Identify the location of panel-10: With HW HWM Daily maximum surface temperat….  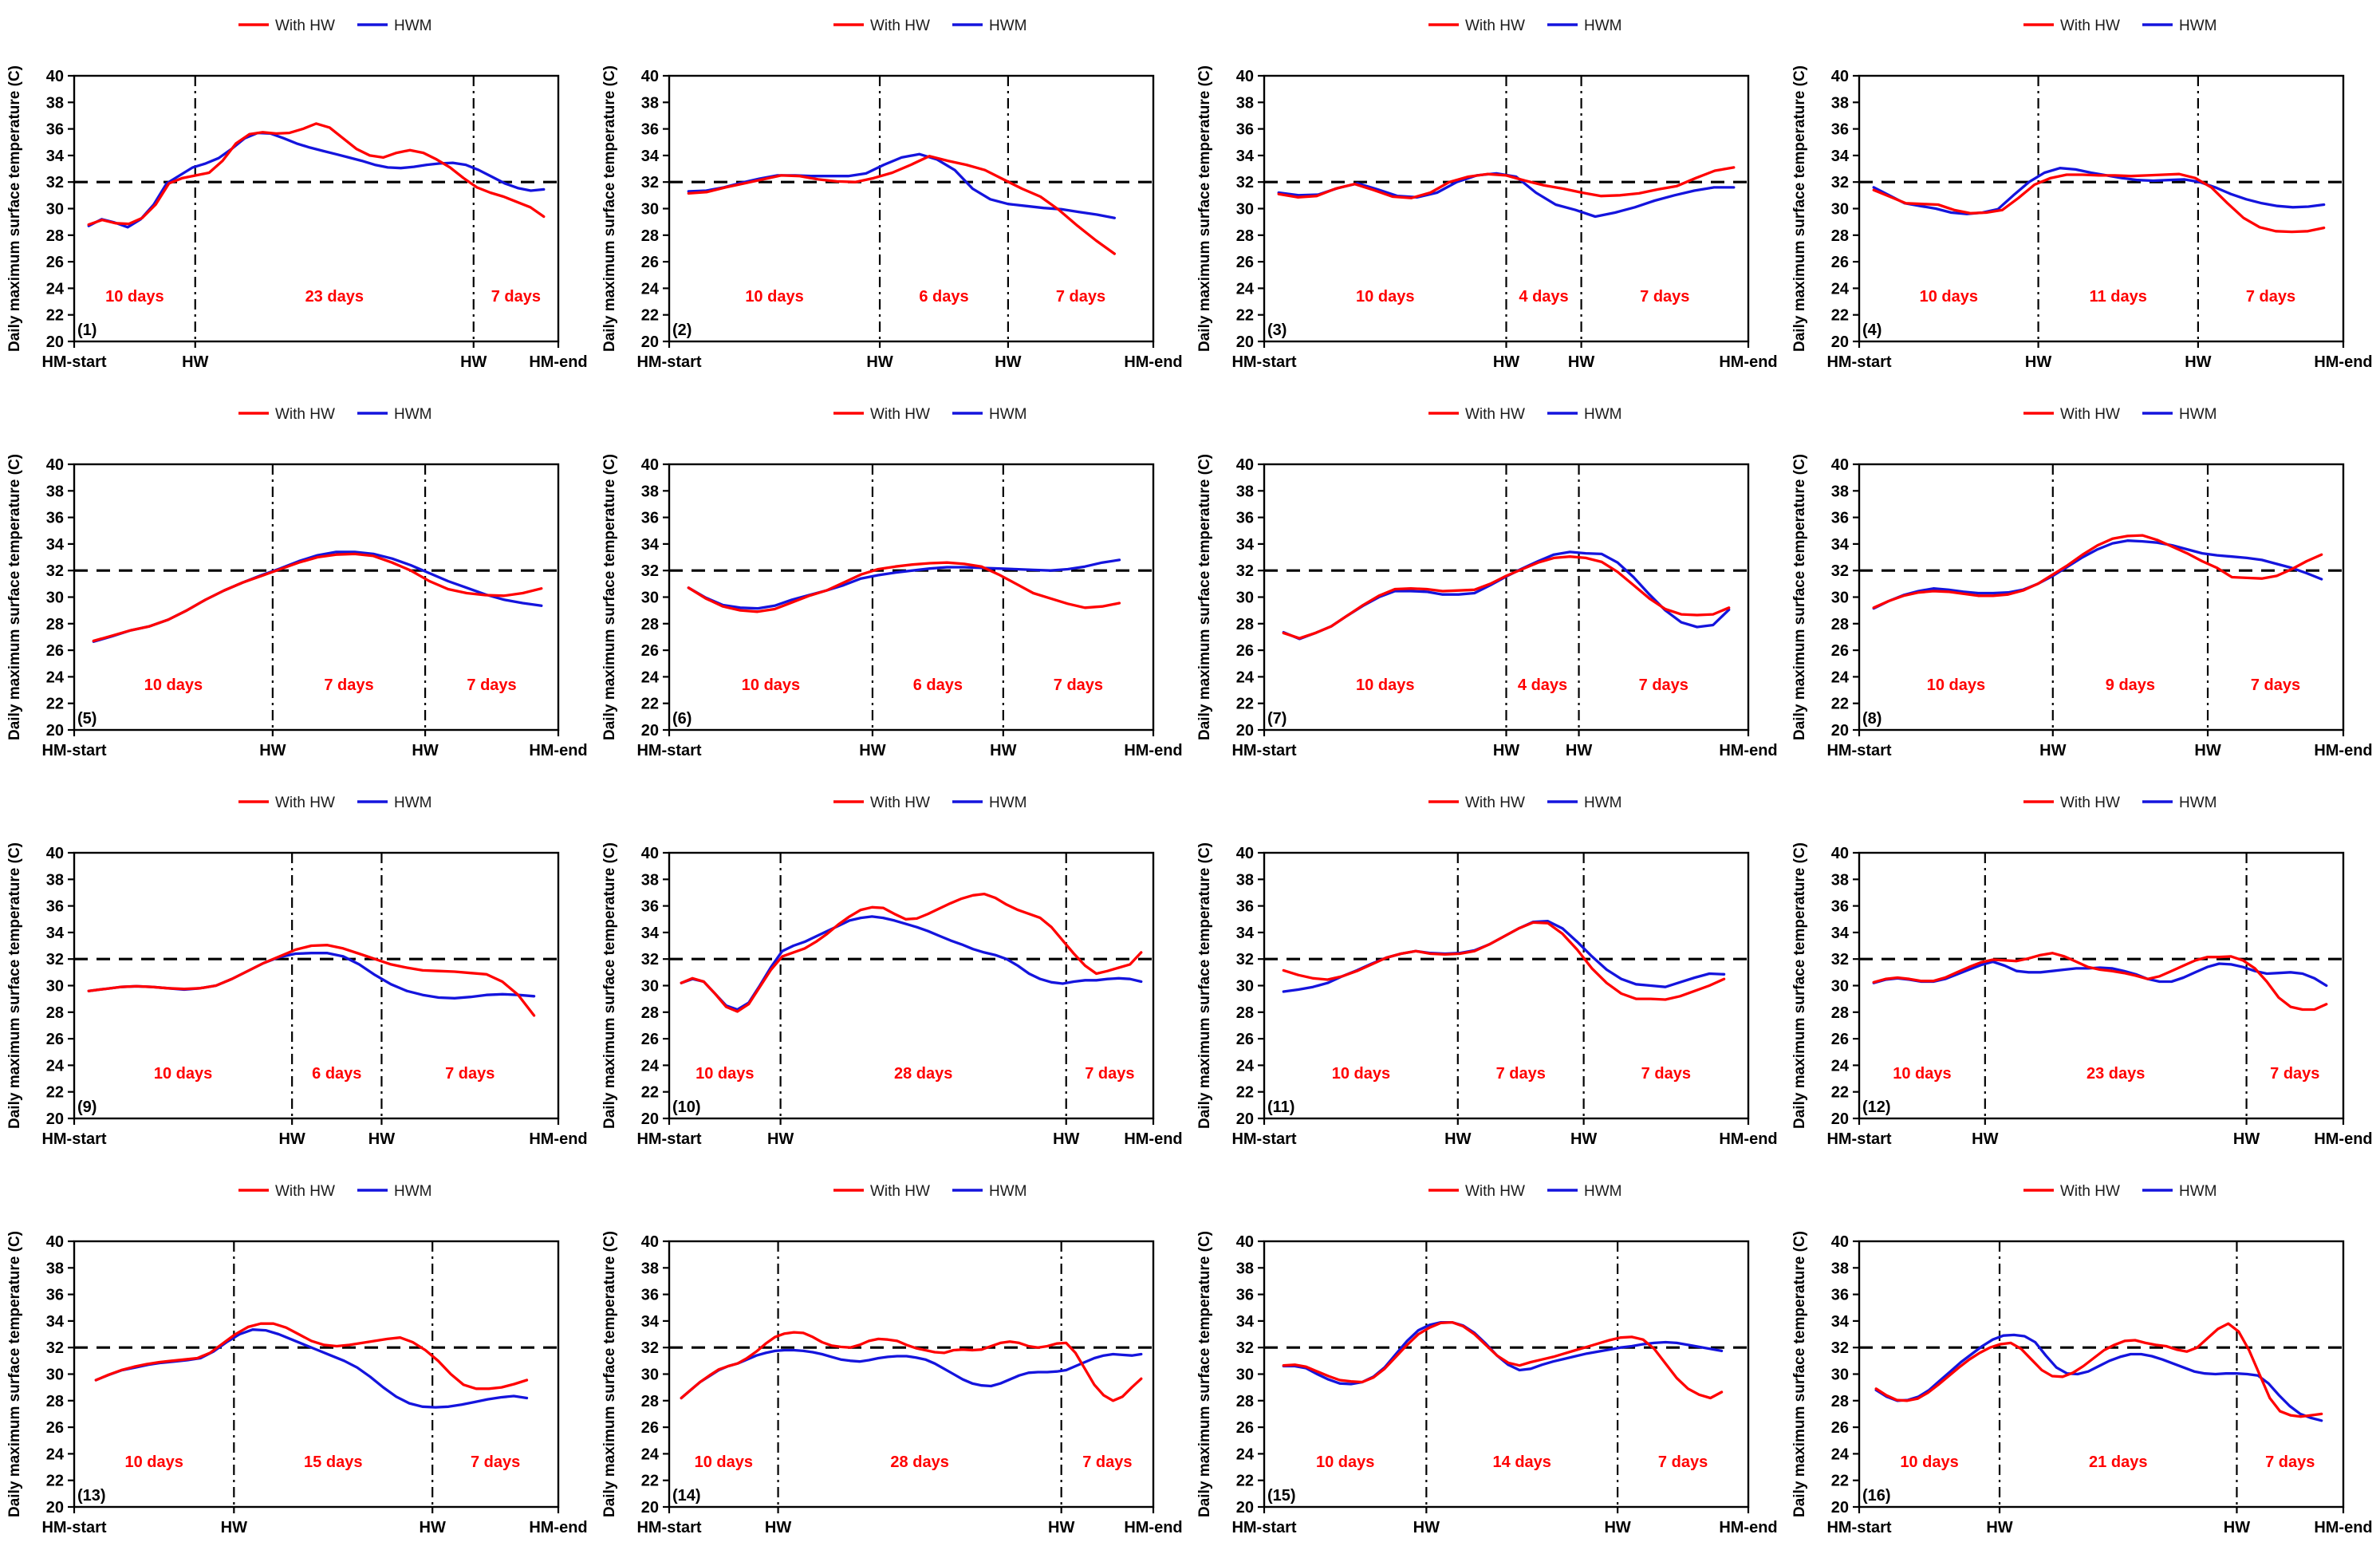
(892, 971).